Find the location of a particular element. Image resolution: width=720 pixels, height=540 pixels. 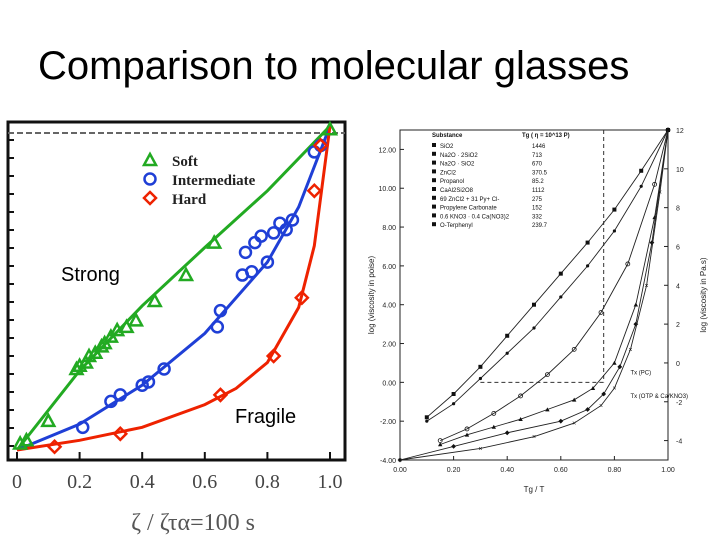

annotation-tx-otp: Tx (OTP & Ca/KNO3) is located at coordinates (659, 397).